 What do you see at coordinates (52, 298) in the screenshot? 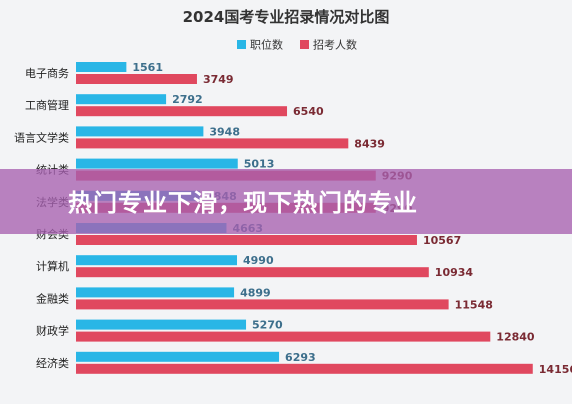
I see `category-label: 金融类` at bounding box center [52, 298].